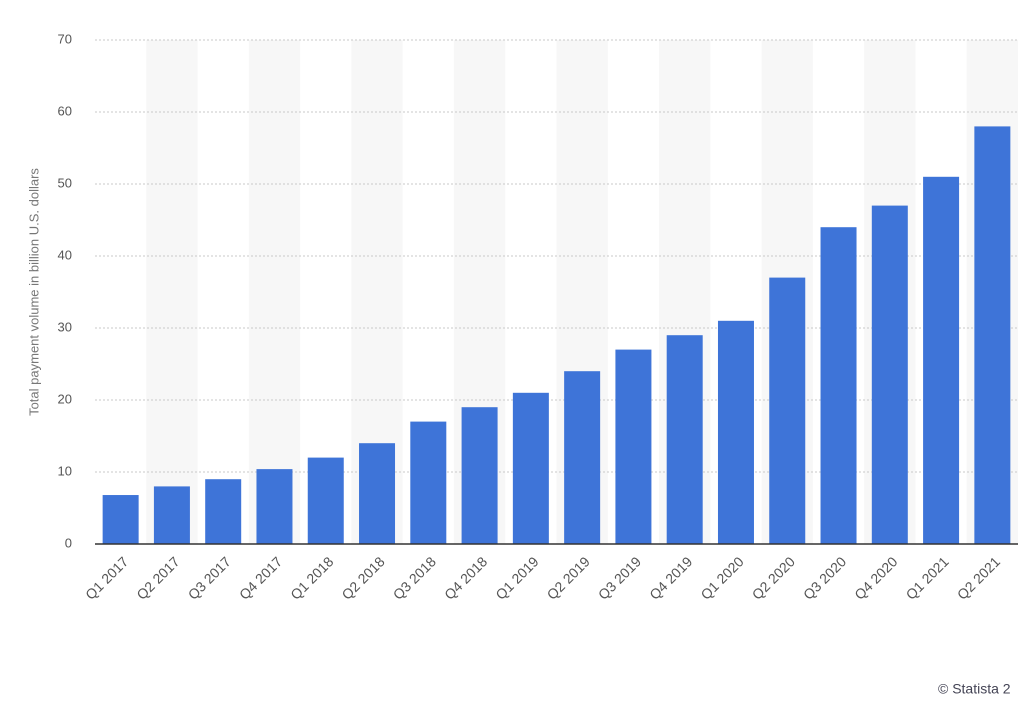 The height and width of the screenshot is (704, 1024). What do you see at coordinates (978, 577) in the screenshot?
I see `x-tick-label: Q2 2021` at bounding box center [978, 577].